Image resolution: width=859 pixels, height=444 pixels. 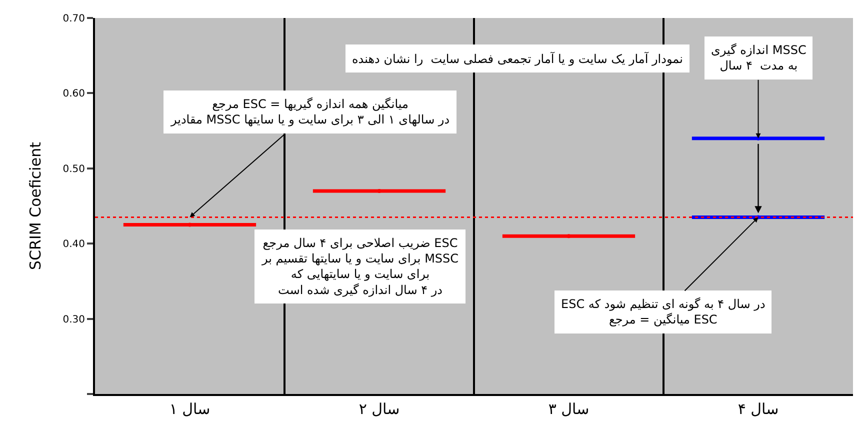 I want to click on annotation: نمودار آمار یک سایت و یا آمار تجمعی فصلی سایت را نشان دهنده, so click(x=517, y=58).